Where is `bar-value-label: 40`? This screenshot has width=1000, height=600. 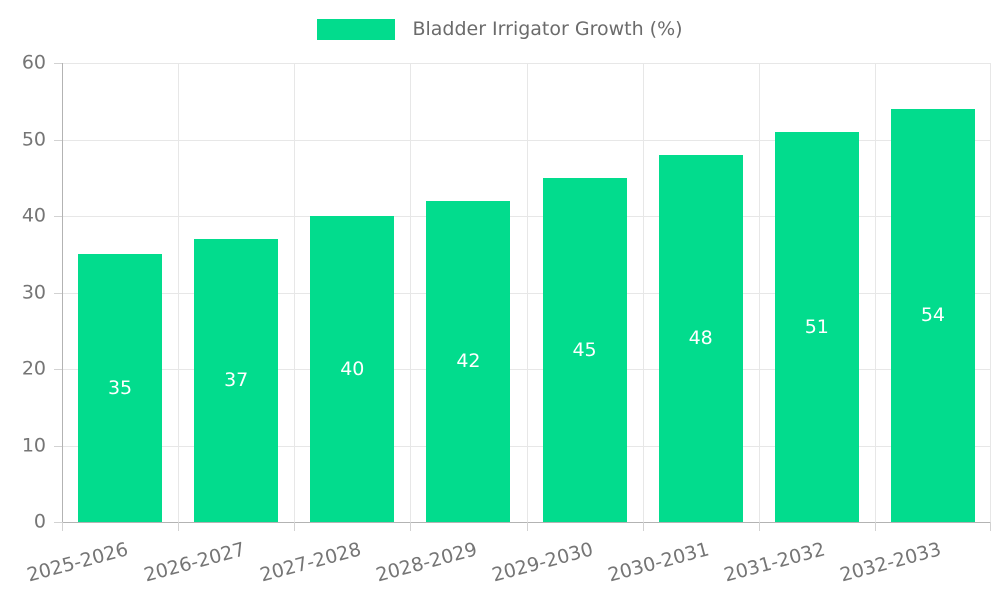
bar-value-label: 40 is located at coordinates (352, 369).